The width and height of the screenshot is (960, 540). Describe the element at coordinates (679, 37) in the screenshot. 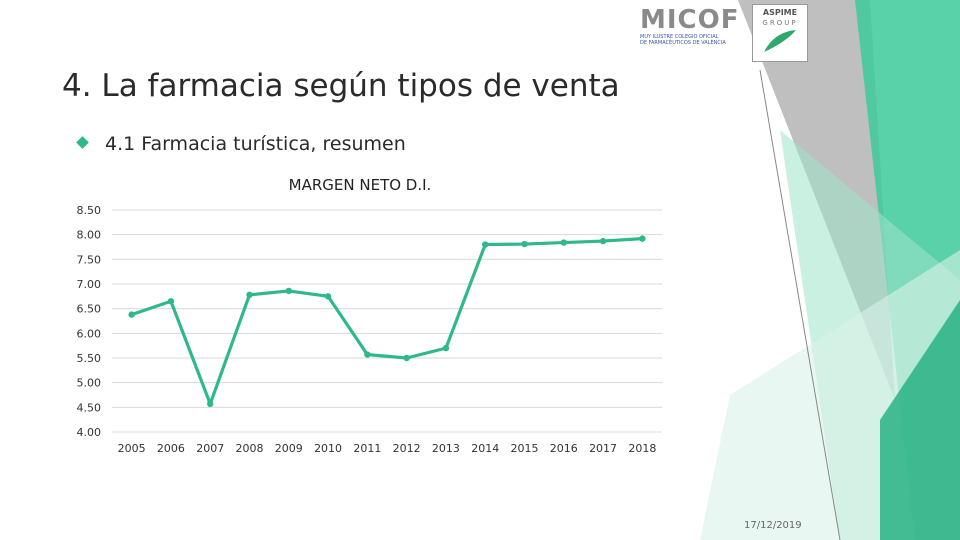

I see `micof-logo-sub-1: MUY ILUSTRE COLEGIO OFICIAL` at that location.